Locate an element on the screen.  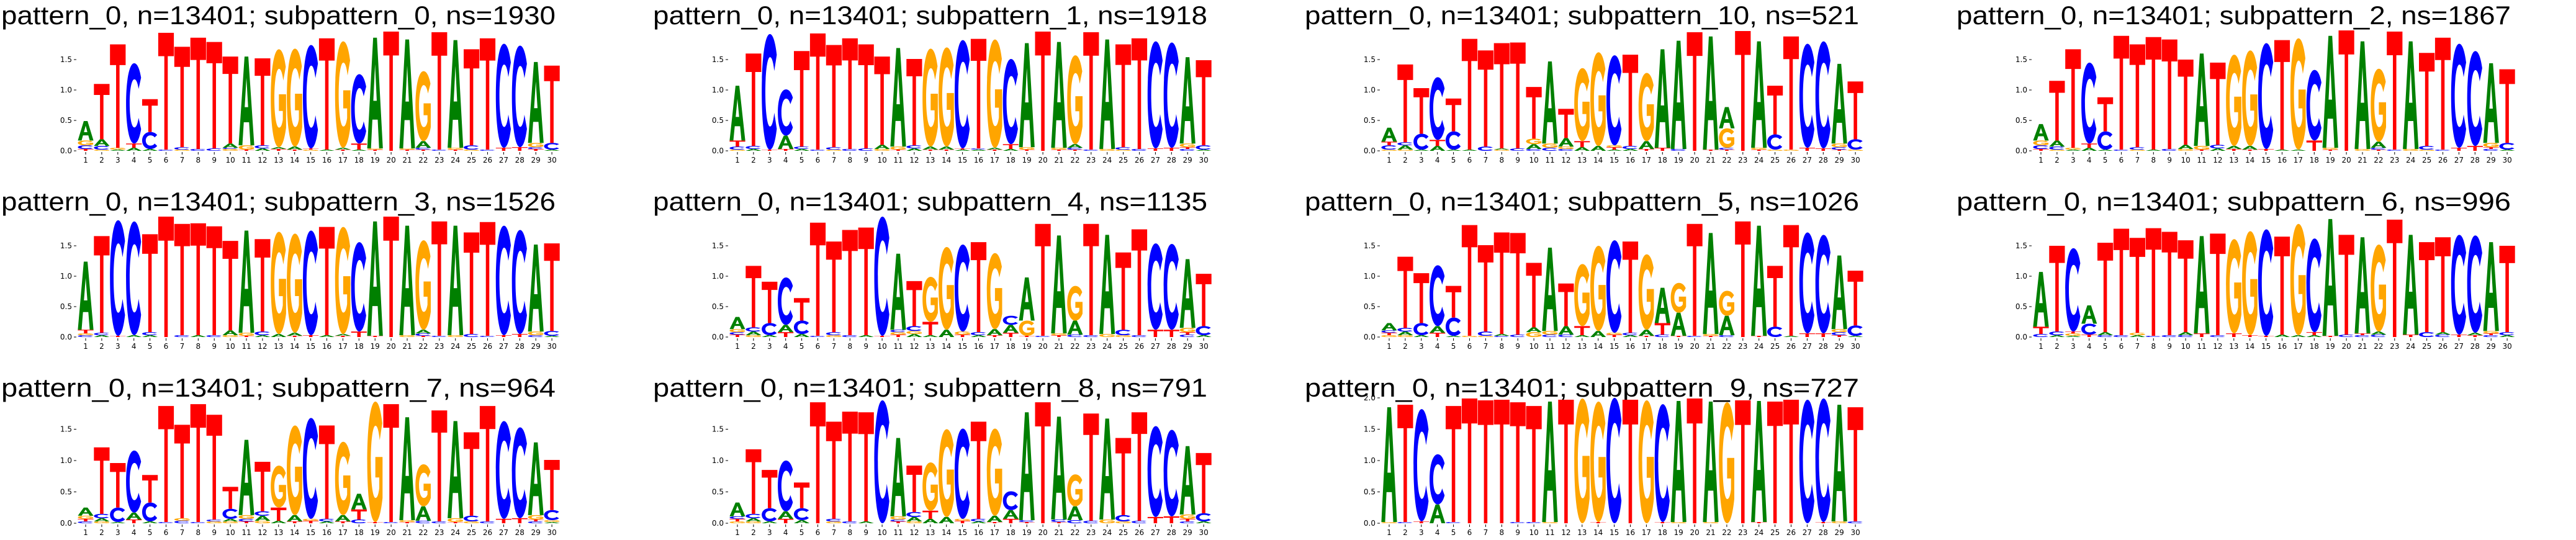
x-tick-label: 25 is located at coordinates (1775, 533).